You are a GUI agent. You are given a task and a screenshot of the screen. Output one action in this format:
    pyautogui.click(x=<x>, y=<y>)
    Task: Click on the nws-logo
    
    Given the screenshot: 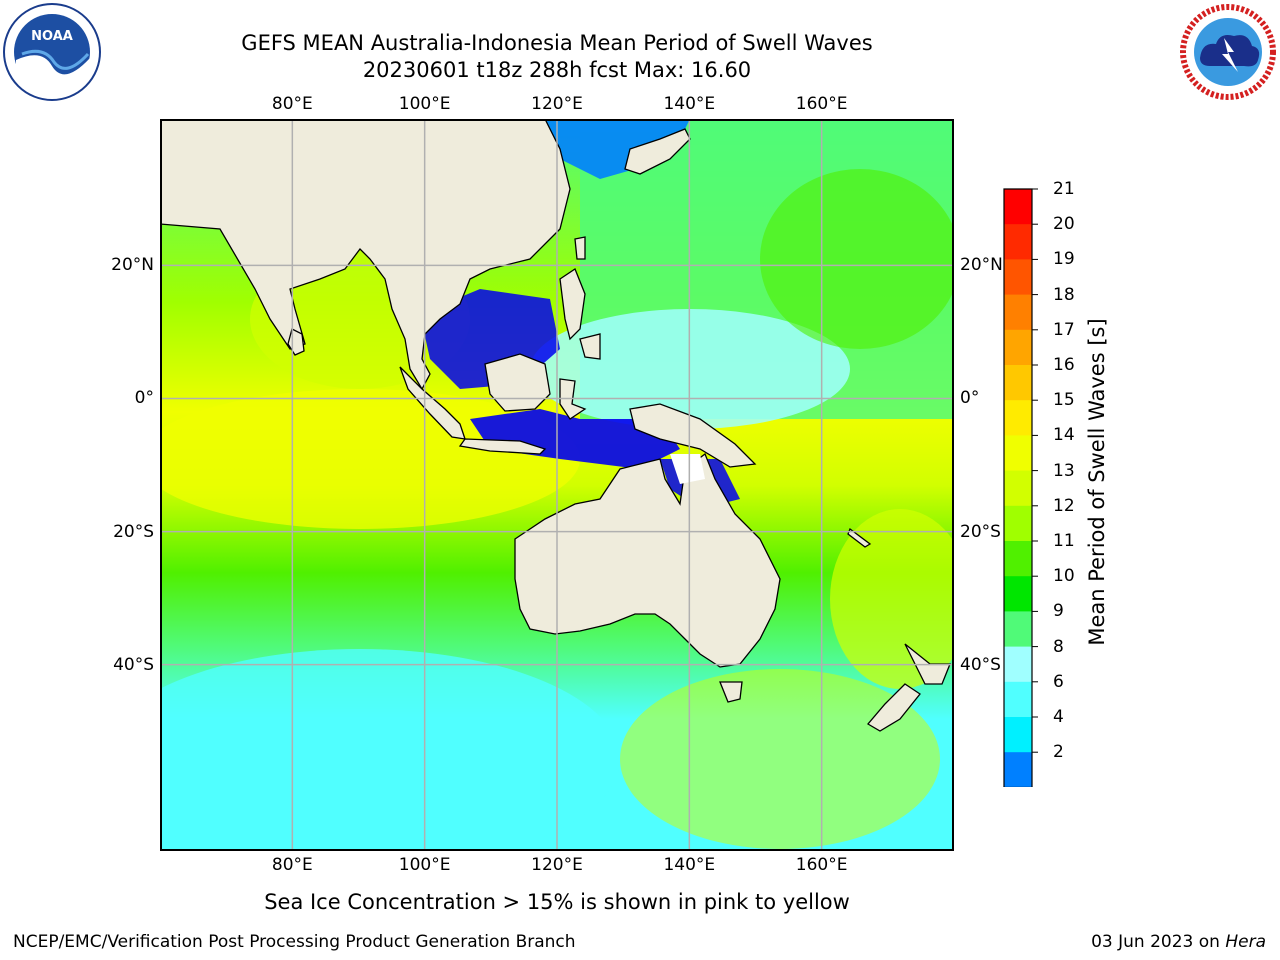 What is the action you would take?
    pyautogui.click(x=1228, y=52)
    